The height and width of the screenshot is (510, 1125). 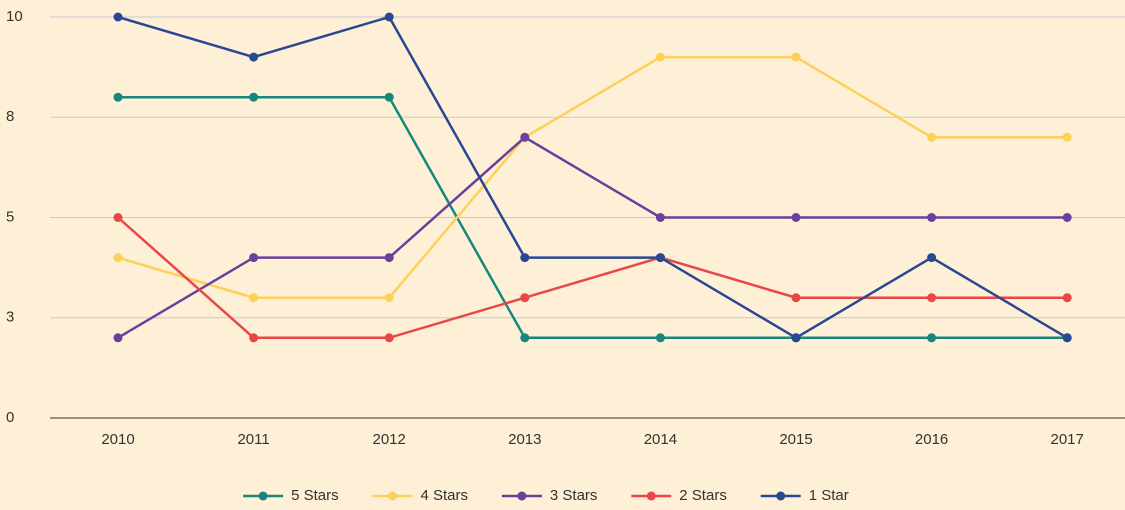 I want to click on x-tick-label: 2017, so click(x=1067, y=439).